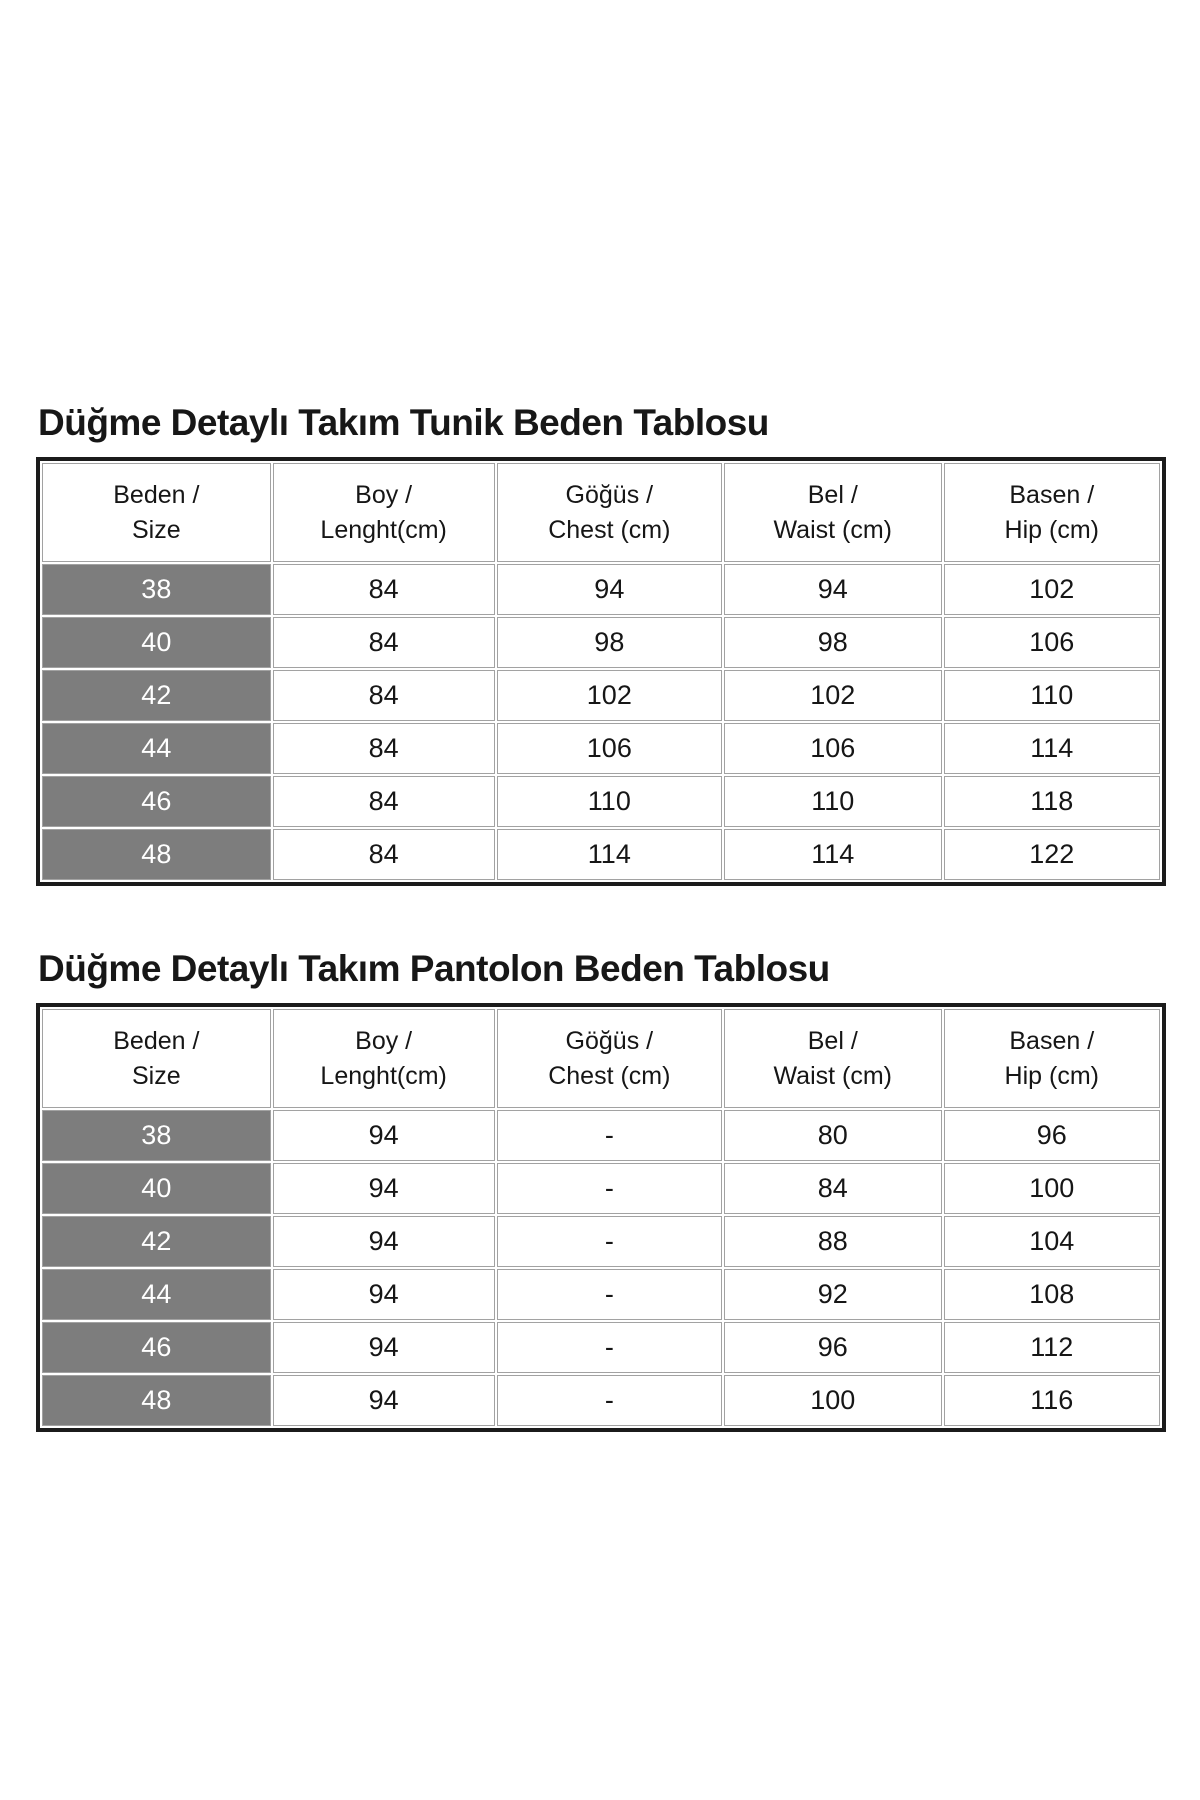 This screenshot has height=1800, width=1200. What do you see at coordinates (156, 695) in the screenshot?
I see `size-cell: 42` at bounding box center [156, 695].